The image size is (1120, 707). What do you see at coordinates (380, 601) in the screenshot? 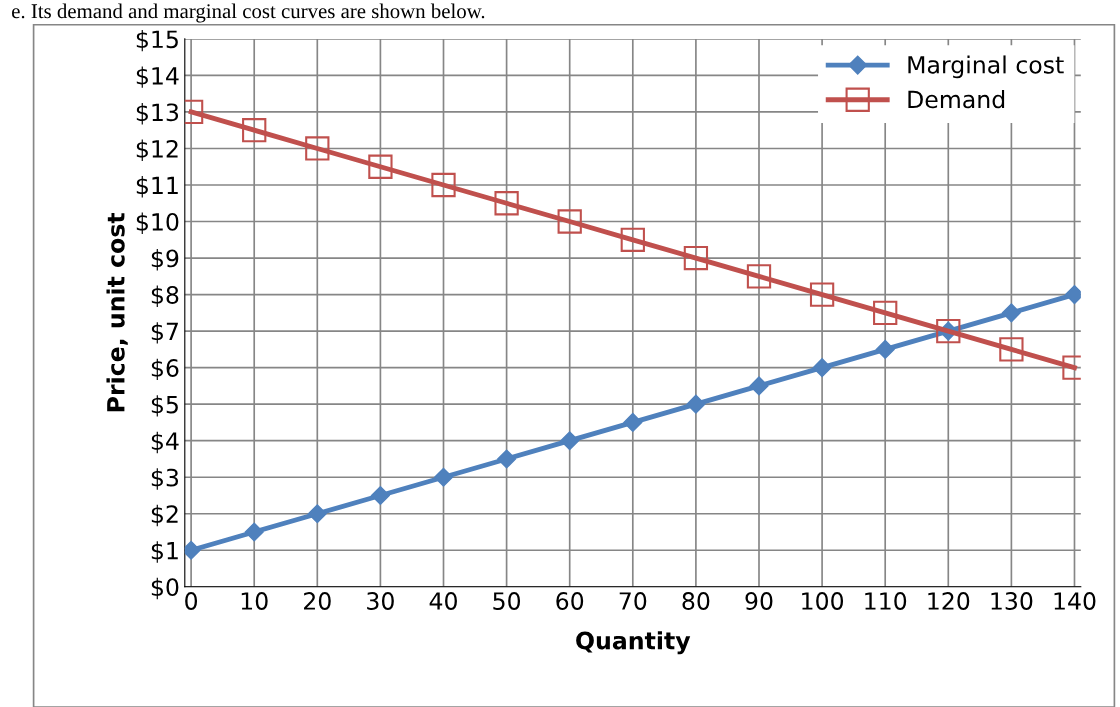
I see `x-tick-label: 30` at bounding box center [380, 601].